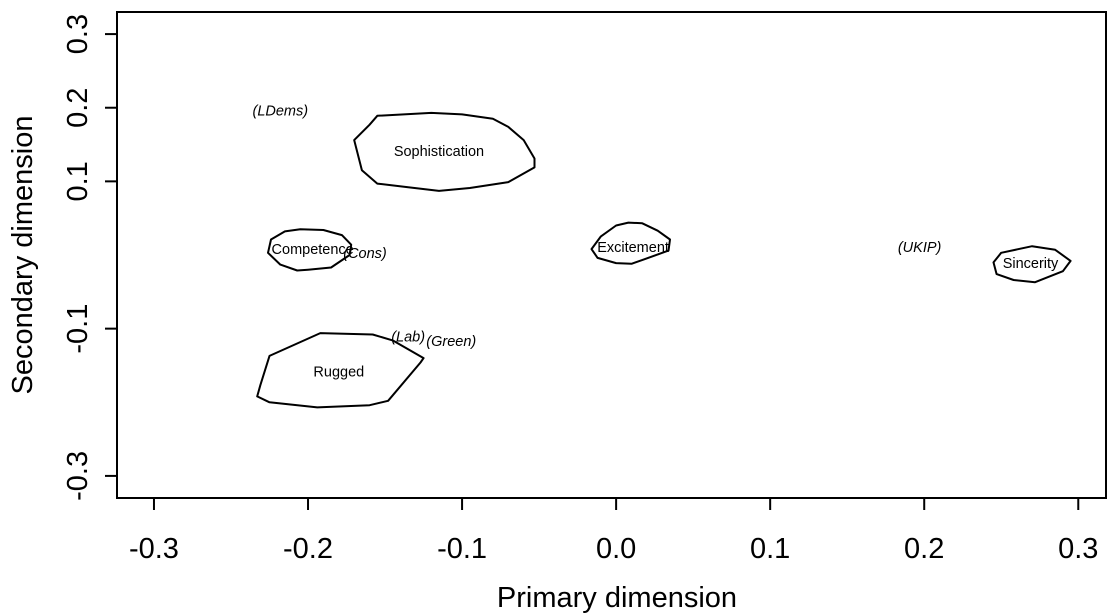 The height and width of the screenshot is (615, 1108). Describe the element at coordinates (308, 549) in the screenshot. I see `x-tick-label: -0.2` at that location.